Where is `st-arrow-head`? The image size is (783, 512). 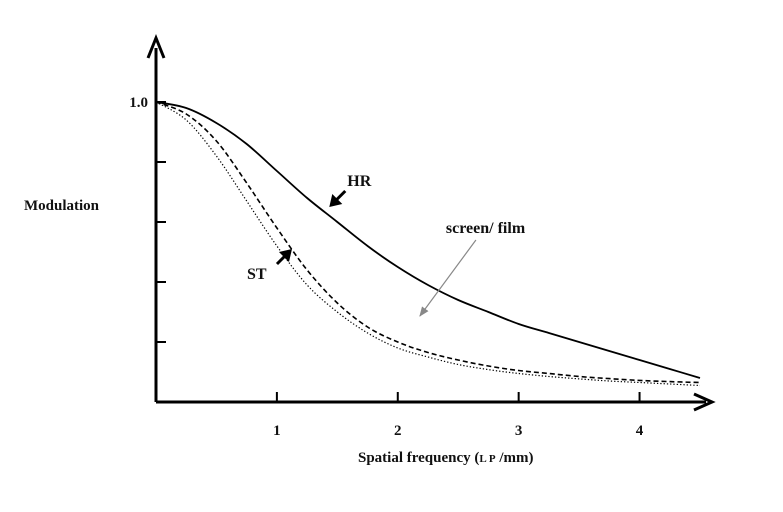
st-arrow-head is located at coordinates (285, 255).